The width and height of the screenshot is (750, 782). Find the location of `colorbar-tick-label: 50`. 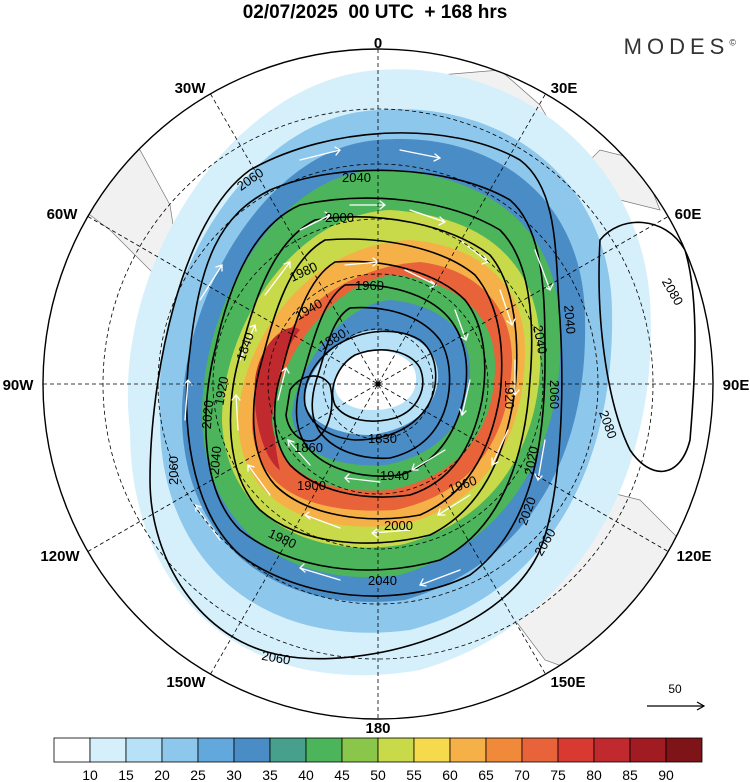

colorbar-tick-label: 50 is located at coordinates (378, 774).